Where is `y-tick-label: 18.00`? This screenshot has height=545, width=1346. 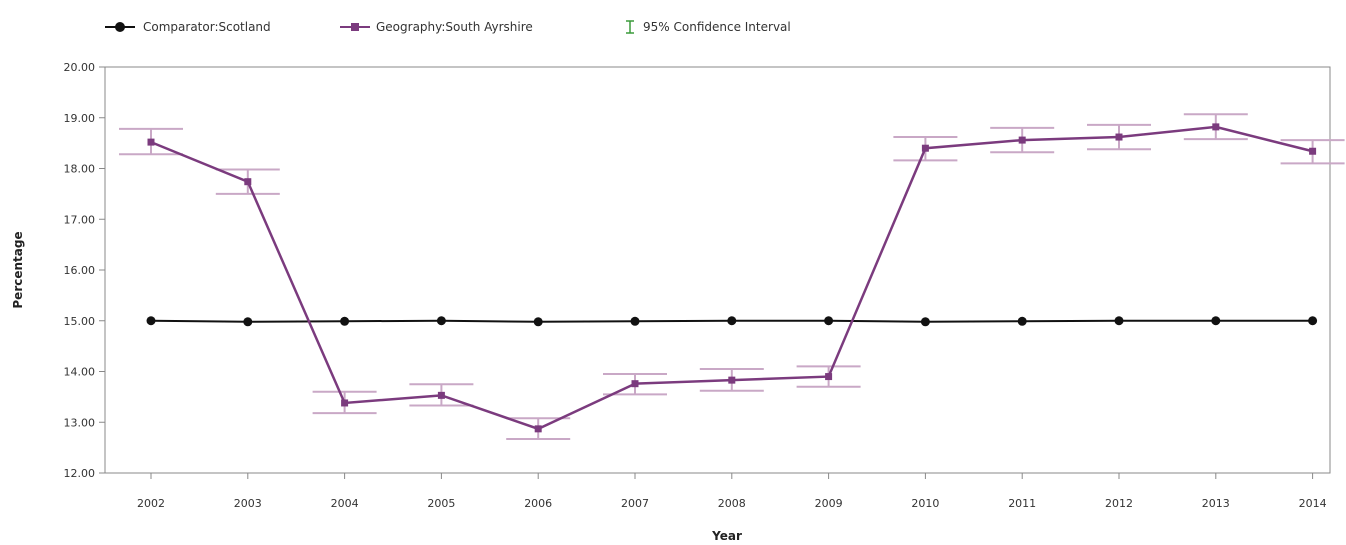
y-tick-label: 18.00 is located at coordinates (80, 169).